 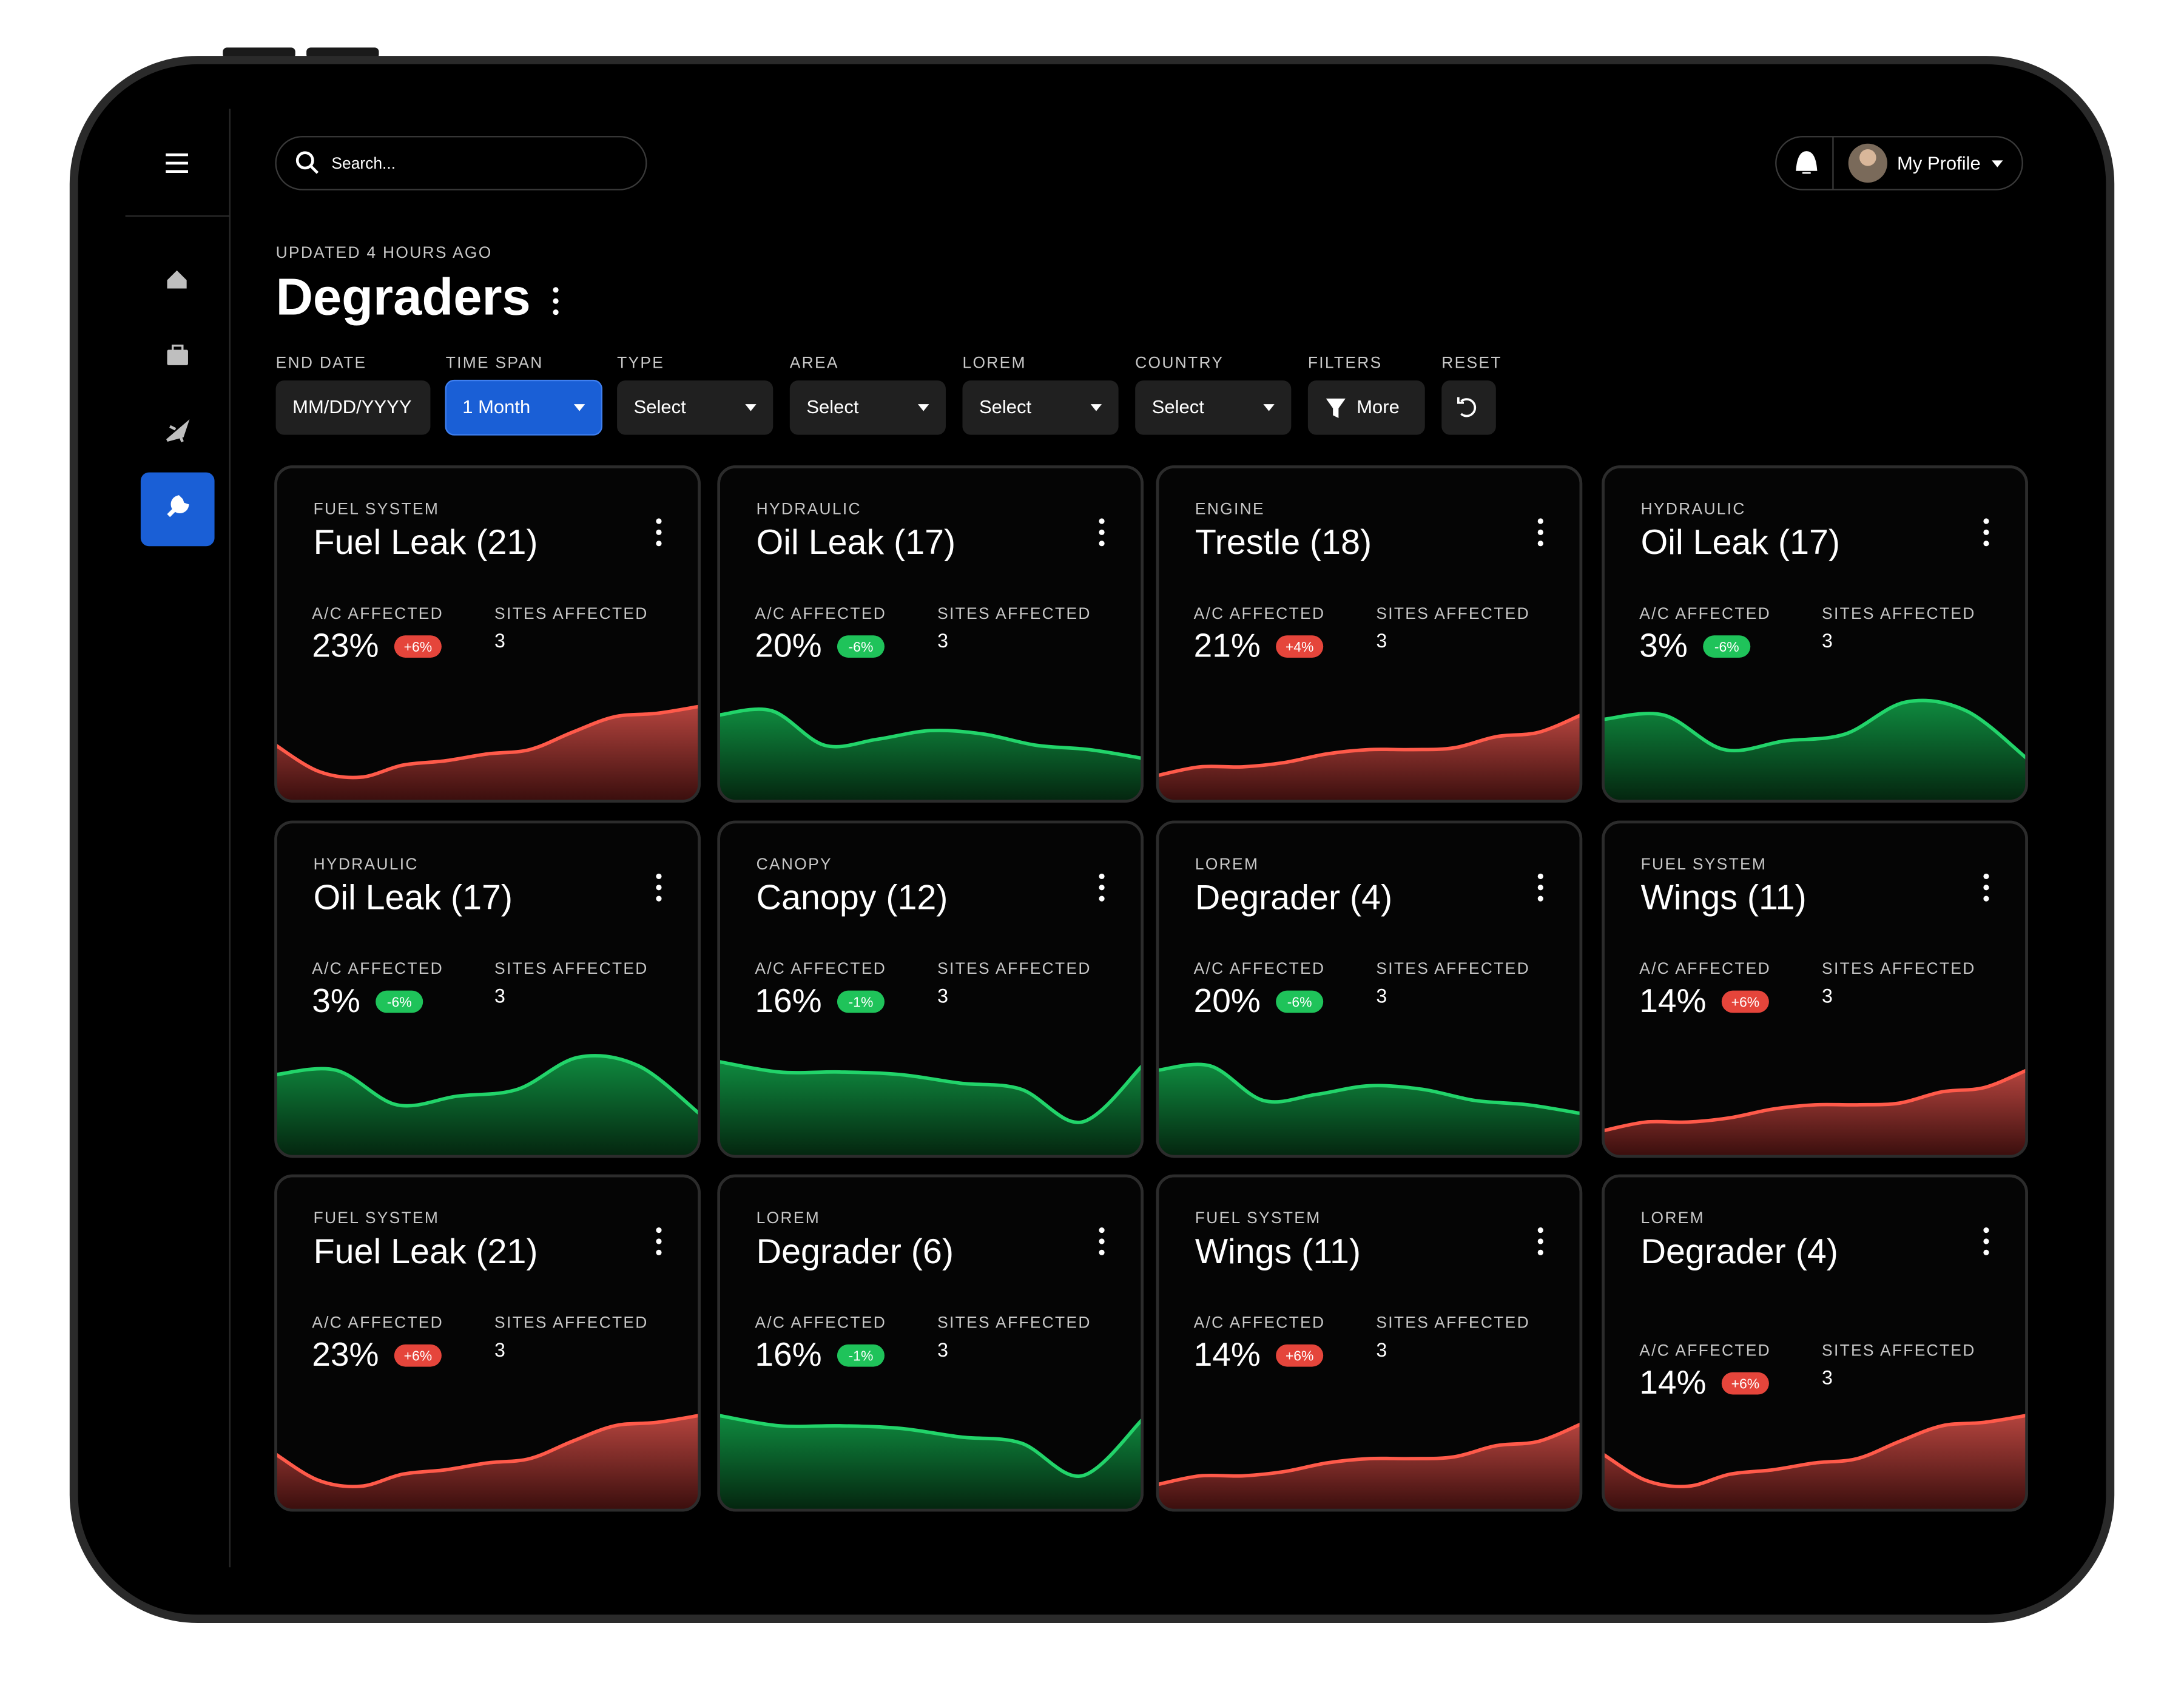 What do you see at coordinates (861, 1002) in the screenshot?
I see `change-value: -1%` at bounding box center [861, 1002].